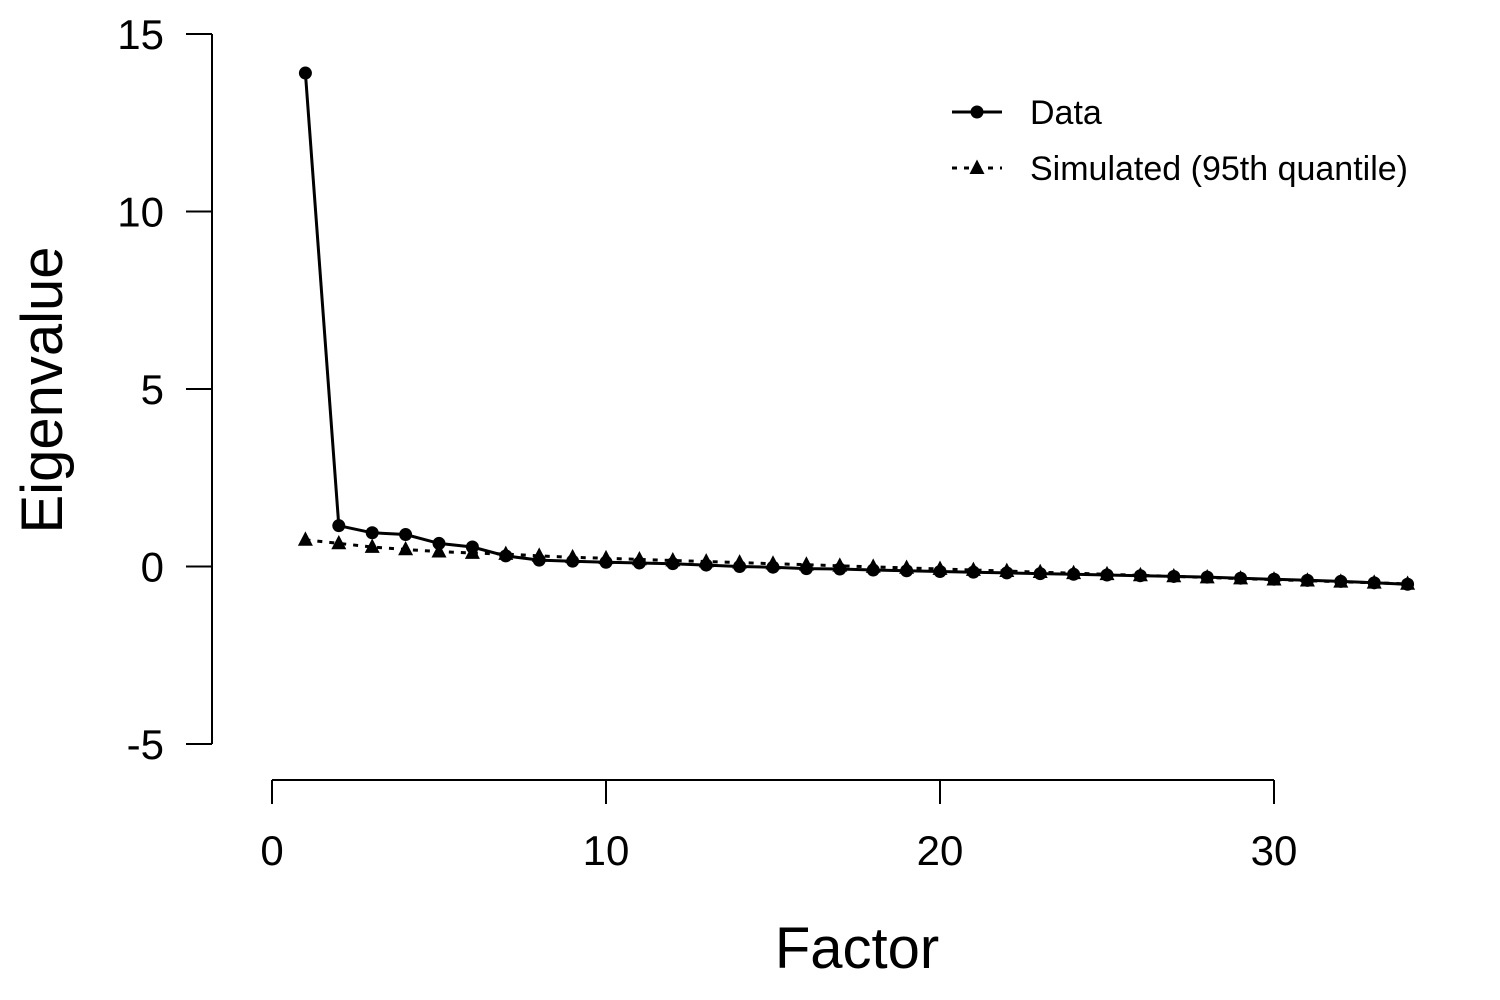 This screenshot has height=1000, width=1500. Describe the element at coordinates (857, 948) in the screenshot. I see `x-axis-title: Factor` at that location.